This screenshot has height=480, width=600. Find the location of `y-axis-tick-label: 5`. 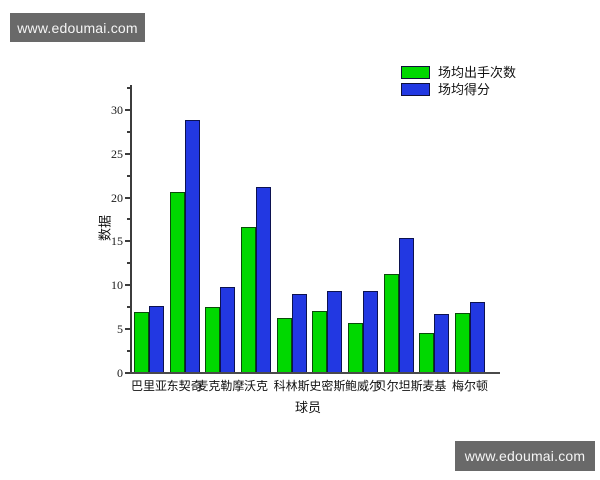

y-axis-tick-label: 5 is located at coordinates (120, 329).